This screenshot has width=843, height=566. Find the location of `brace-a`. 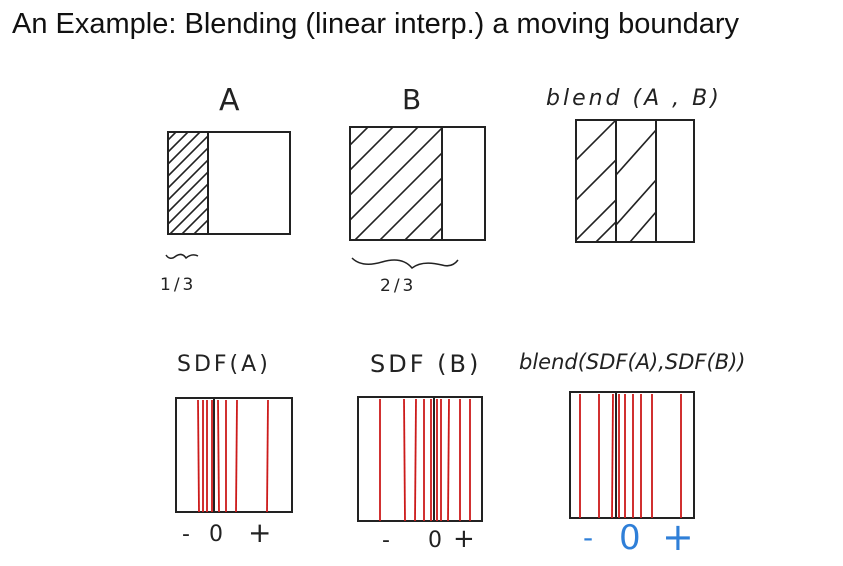

brace-a is located at coordinates (182, 256).